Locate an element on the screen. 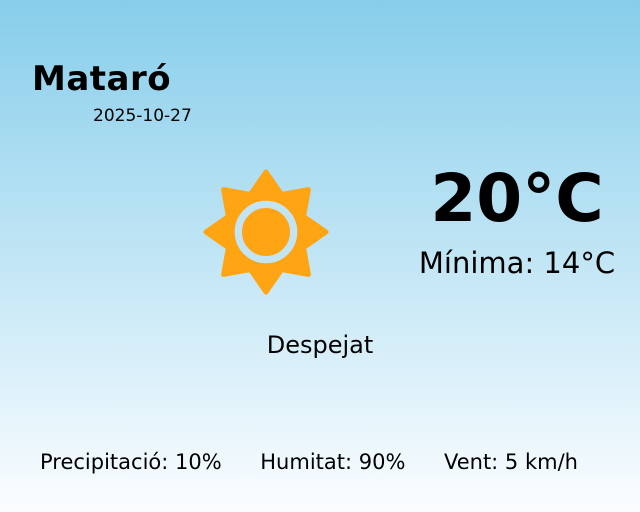 This screenshot has height=512, width=640. humidity-value: Humitat: 90% is located at coordinates (333, 462).